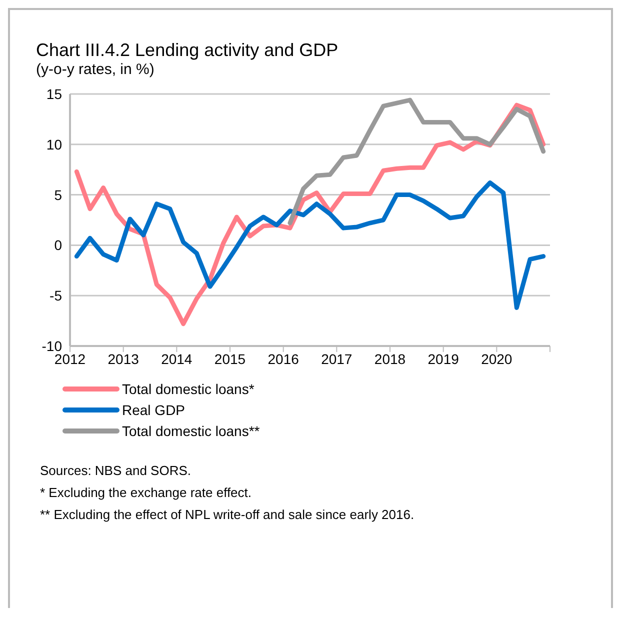 This screenshot has width=623, height=617. What do you see at coordinates (146, 492) in the screenshot?
I see `text: * Excluding the exchange rate effect.` at bounding box center [146, 492].